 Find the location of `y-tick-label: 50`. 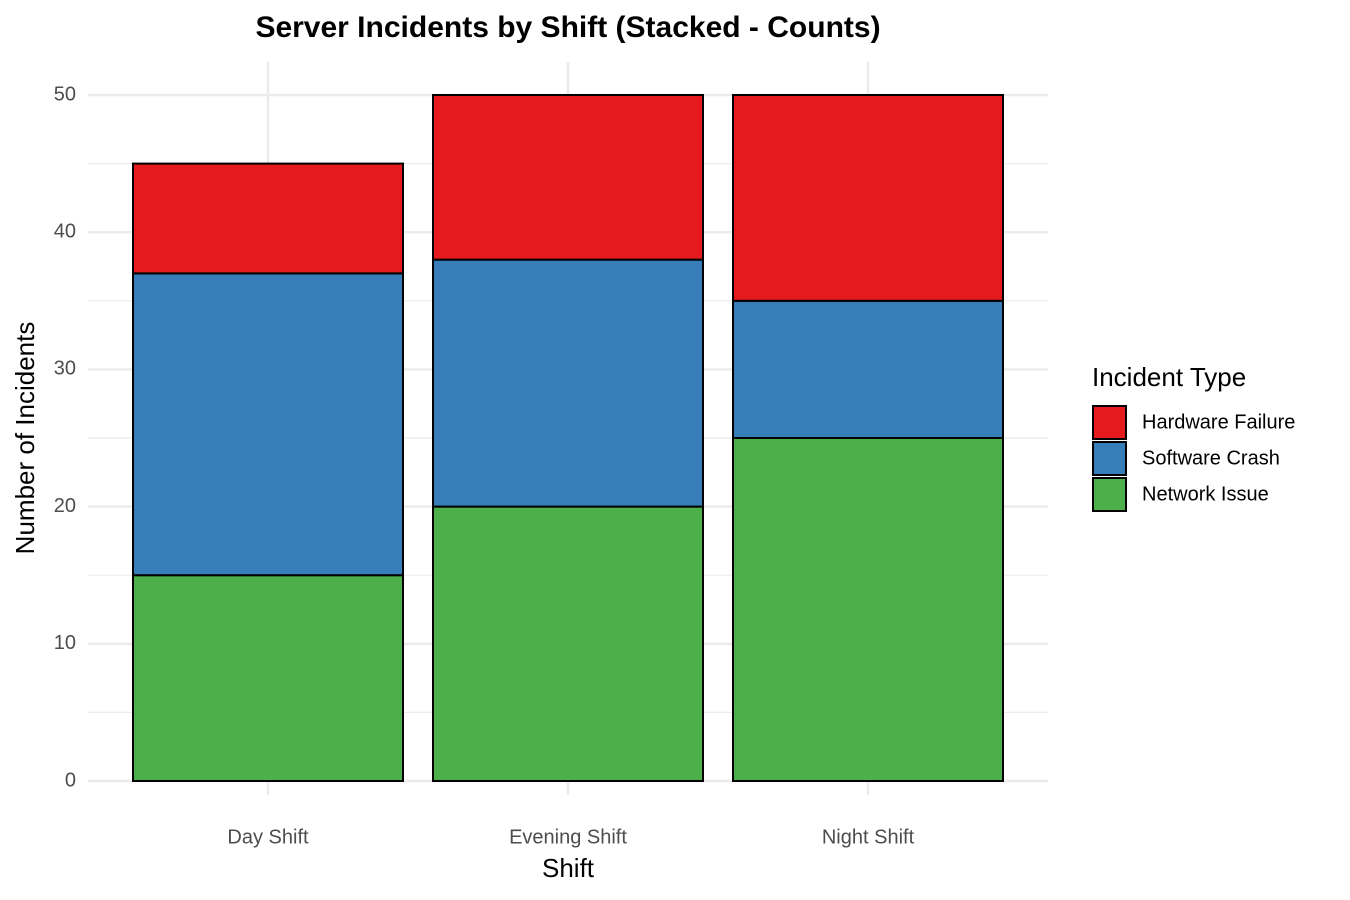

y-tick-label: 50 is located at coordinates (65, 94).